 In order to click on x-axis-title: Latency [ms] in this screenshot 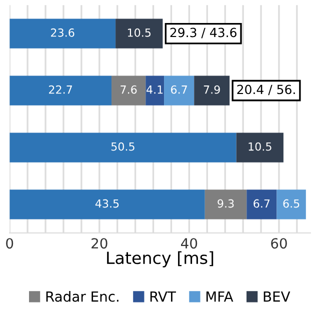, I will do `click(160, 259)`.